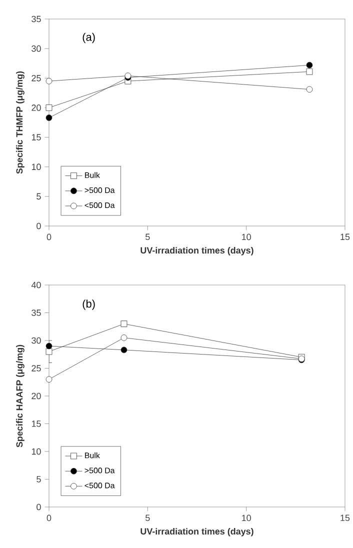 This screenshot has height=548, width=353. Describe the element at coordinates (20, 122) in the screenshot. I see `y-axis-title: Specific THMFP (μg/mg)` at that location.